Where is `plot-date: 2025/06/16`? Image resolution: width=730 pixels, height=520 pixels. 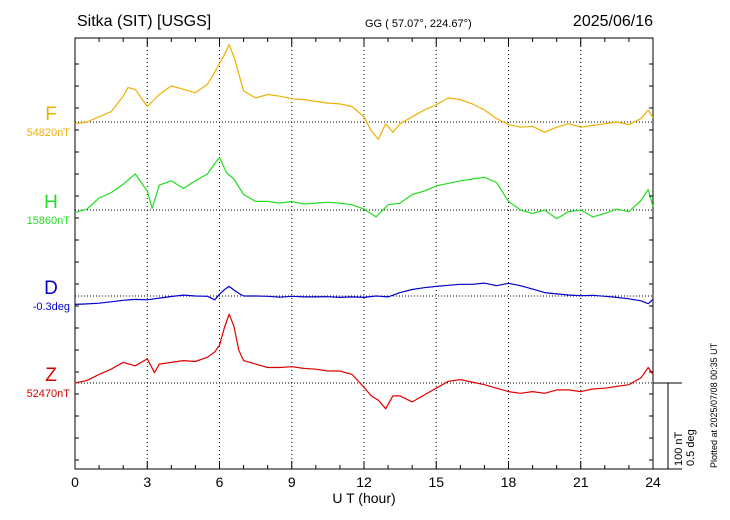 plot-date: 2025/06/16 is located at coordinates (613, 21).